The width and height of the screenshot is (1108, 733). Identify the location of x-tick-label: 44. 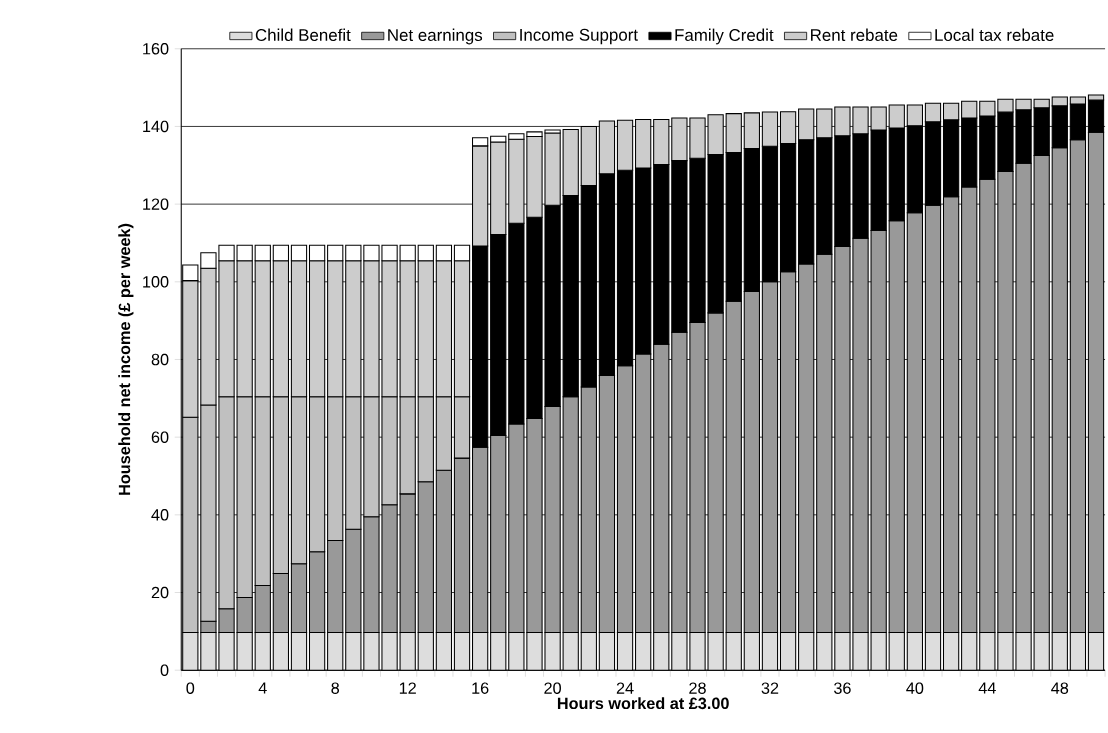
(987, 688).